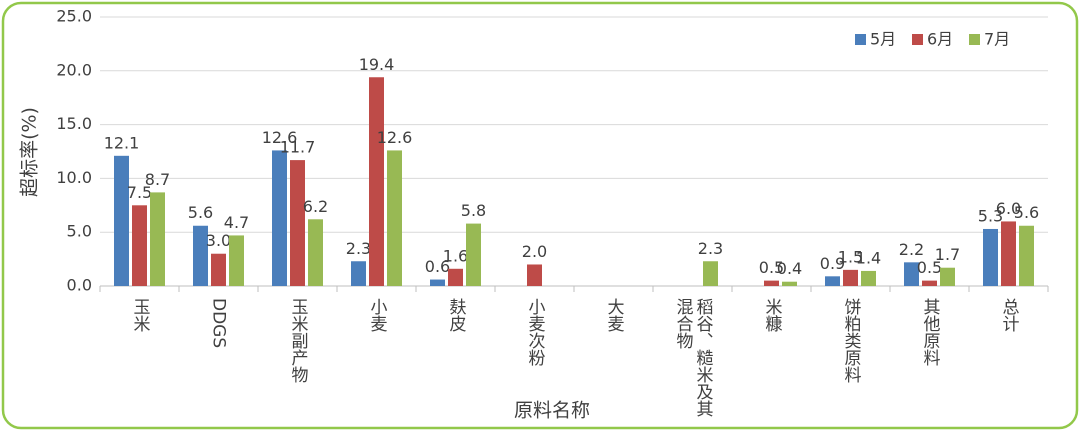 This screenshot has width=1080, height=431. I want to click on data-label: 1.6, so click(455, 255).